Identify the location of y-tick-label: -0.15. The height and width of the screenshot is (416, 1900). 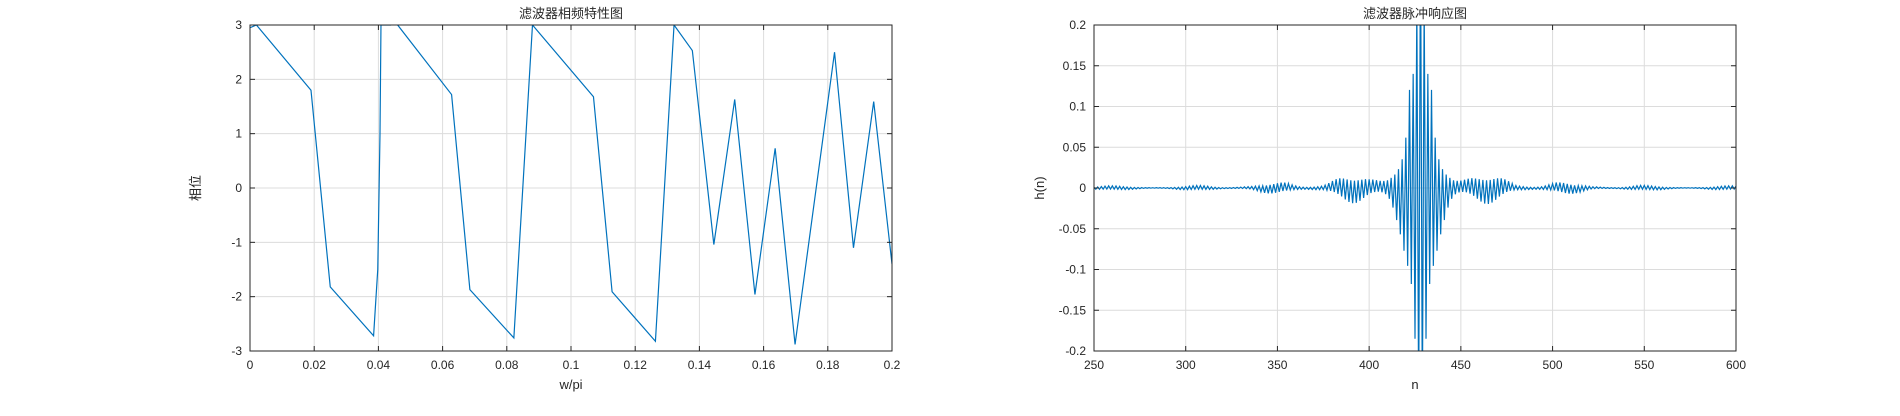
(1073, 310).